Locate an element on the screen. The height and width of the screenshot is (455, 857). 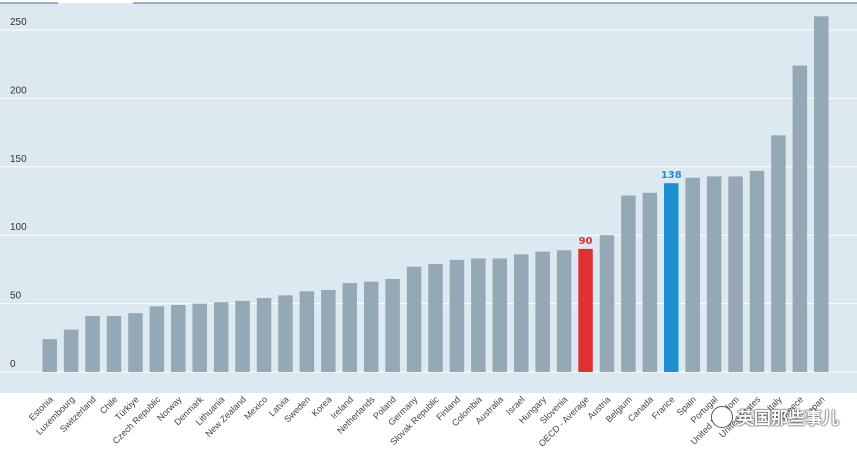
bar-value-label: 90 is located at coordinates (586, 241).